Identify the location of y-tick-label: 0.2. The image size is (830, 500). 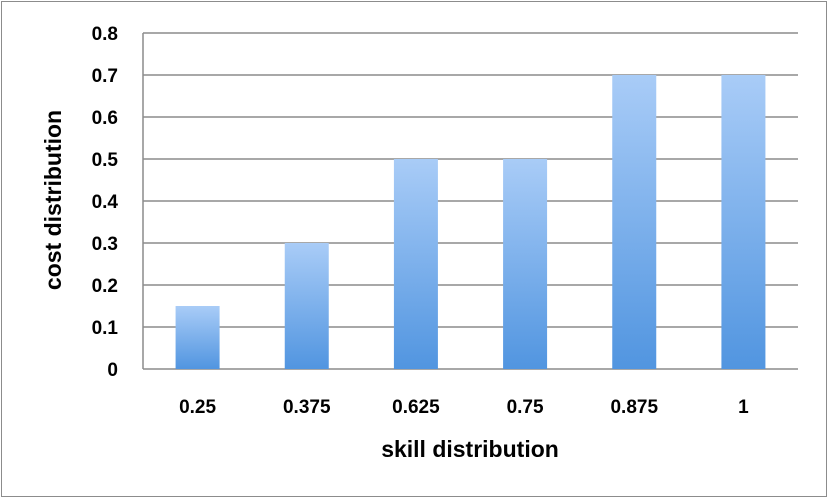
(105, 286).